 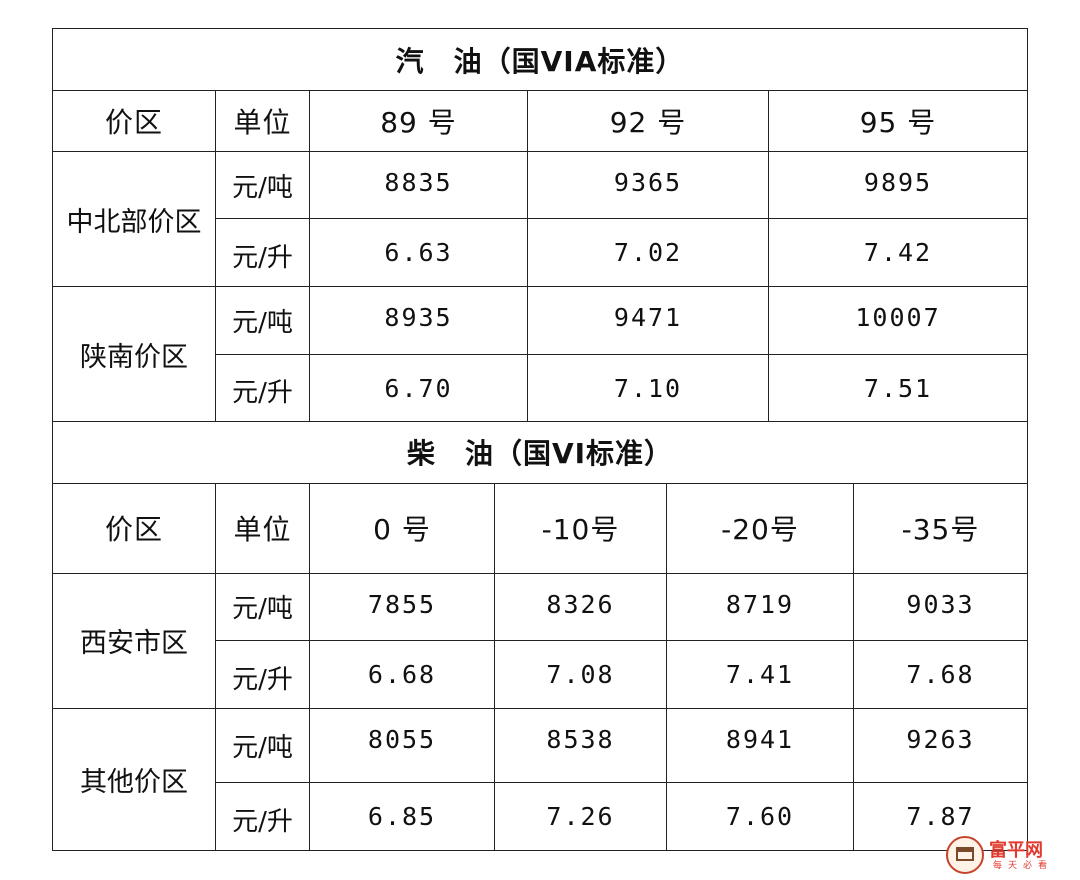 I want to click on price-cell: 7.42, so click(x=898, y=252).